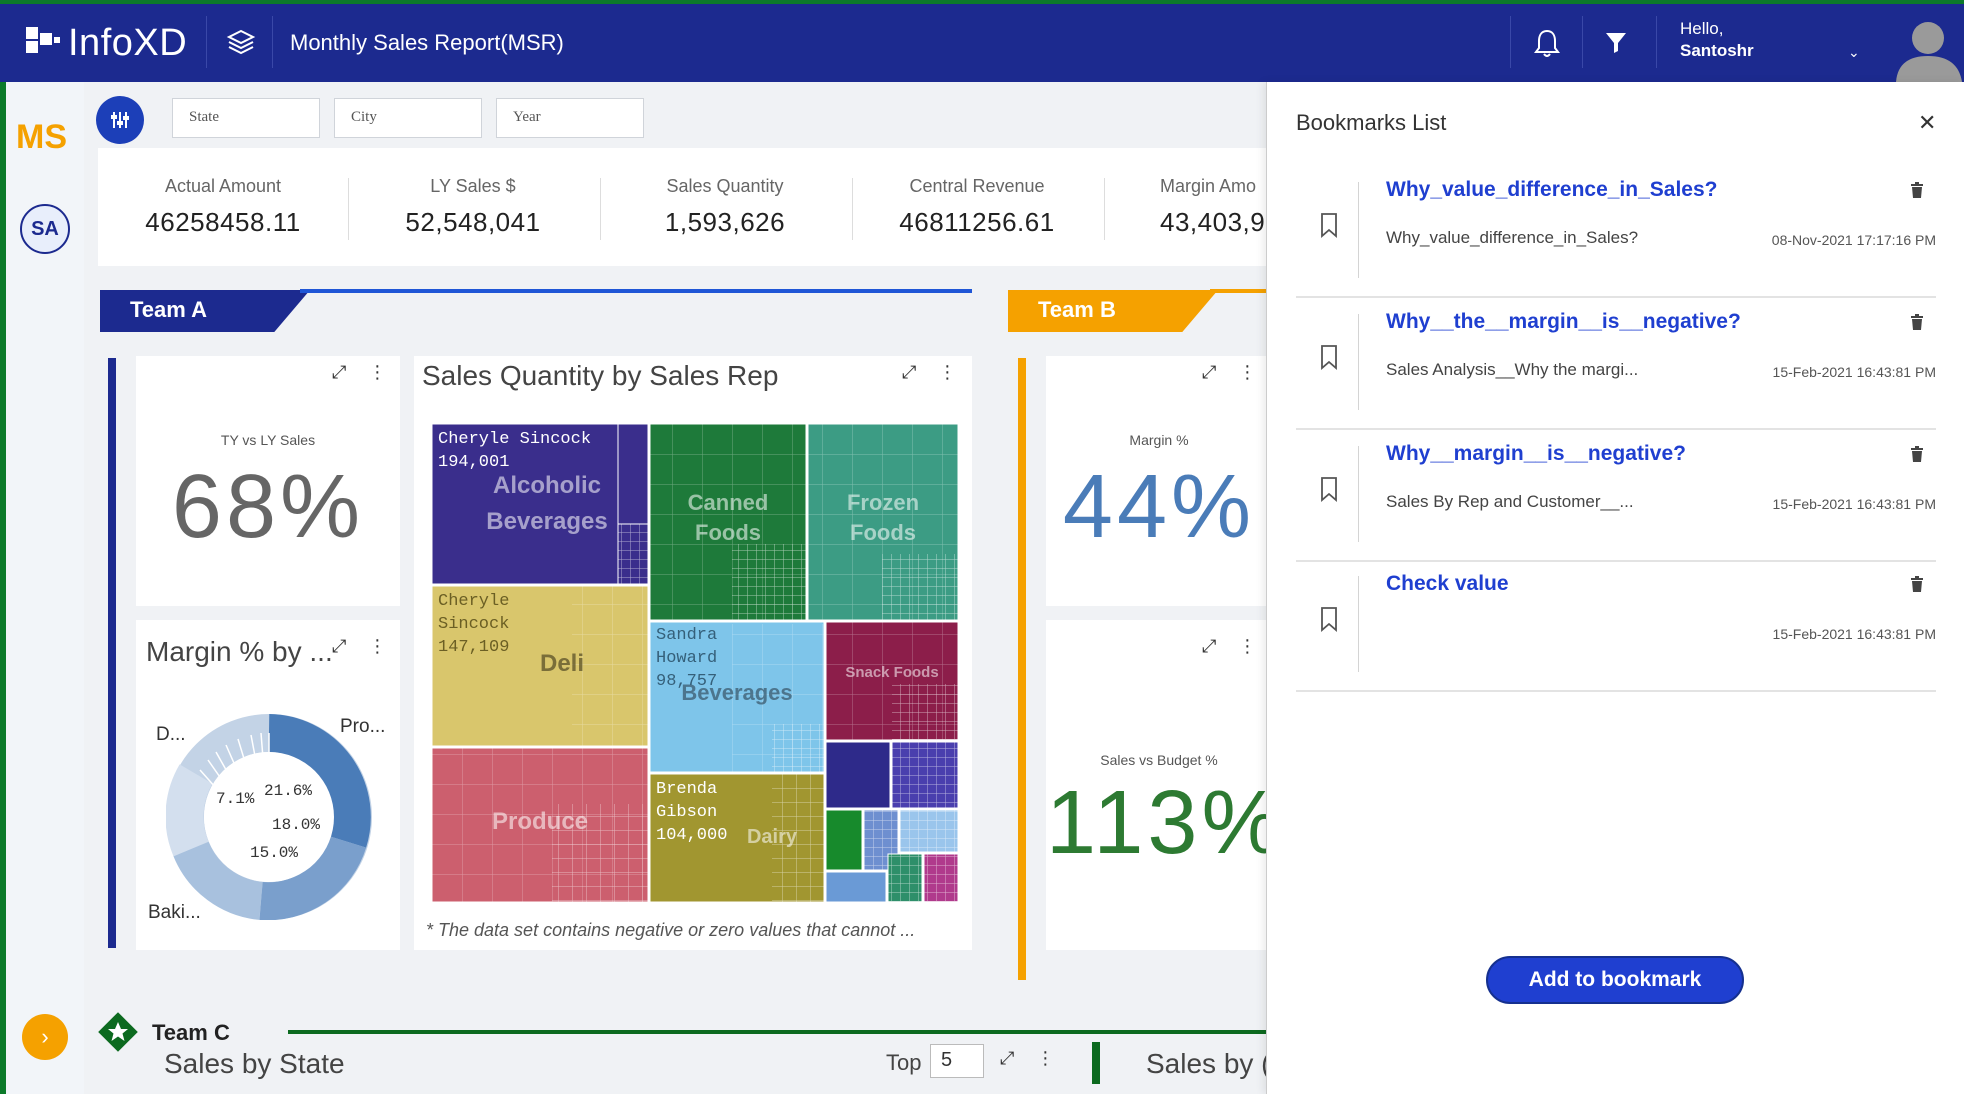 The height and width of the screenshot is (1094, 1964). Describe the element at coordinates (296, 825) in the screenshot. I see `donut-value: 18.0%` at that location.